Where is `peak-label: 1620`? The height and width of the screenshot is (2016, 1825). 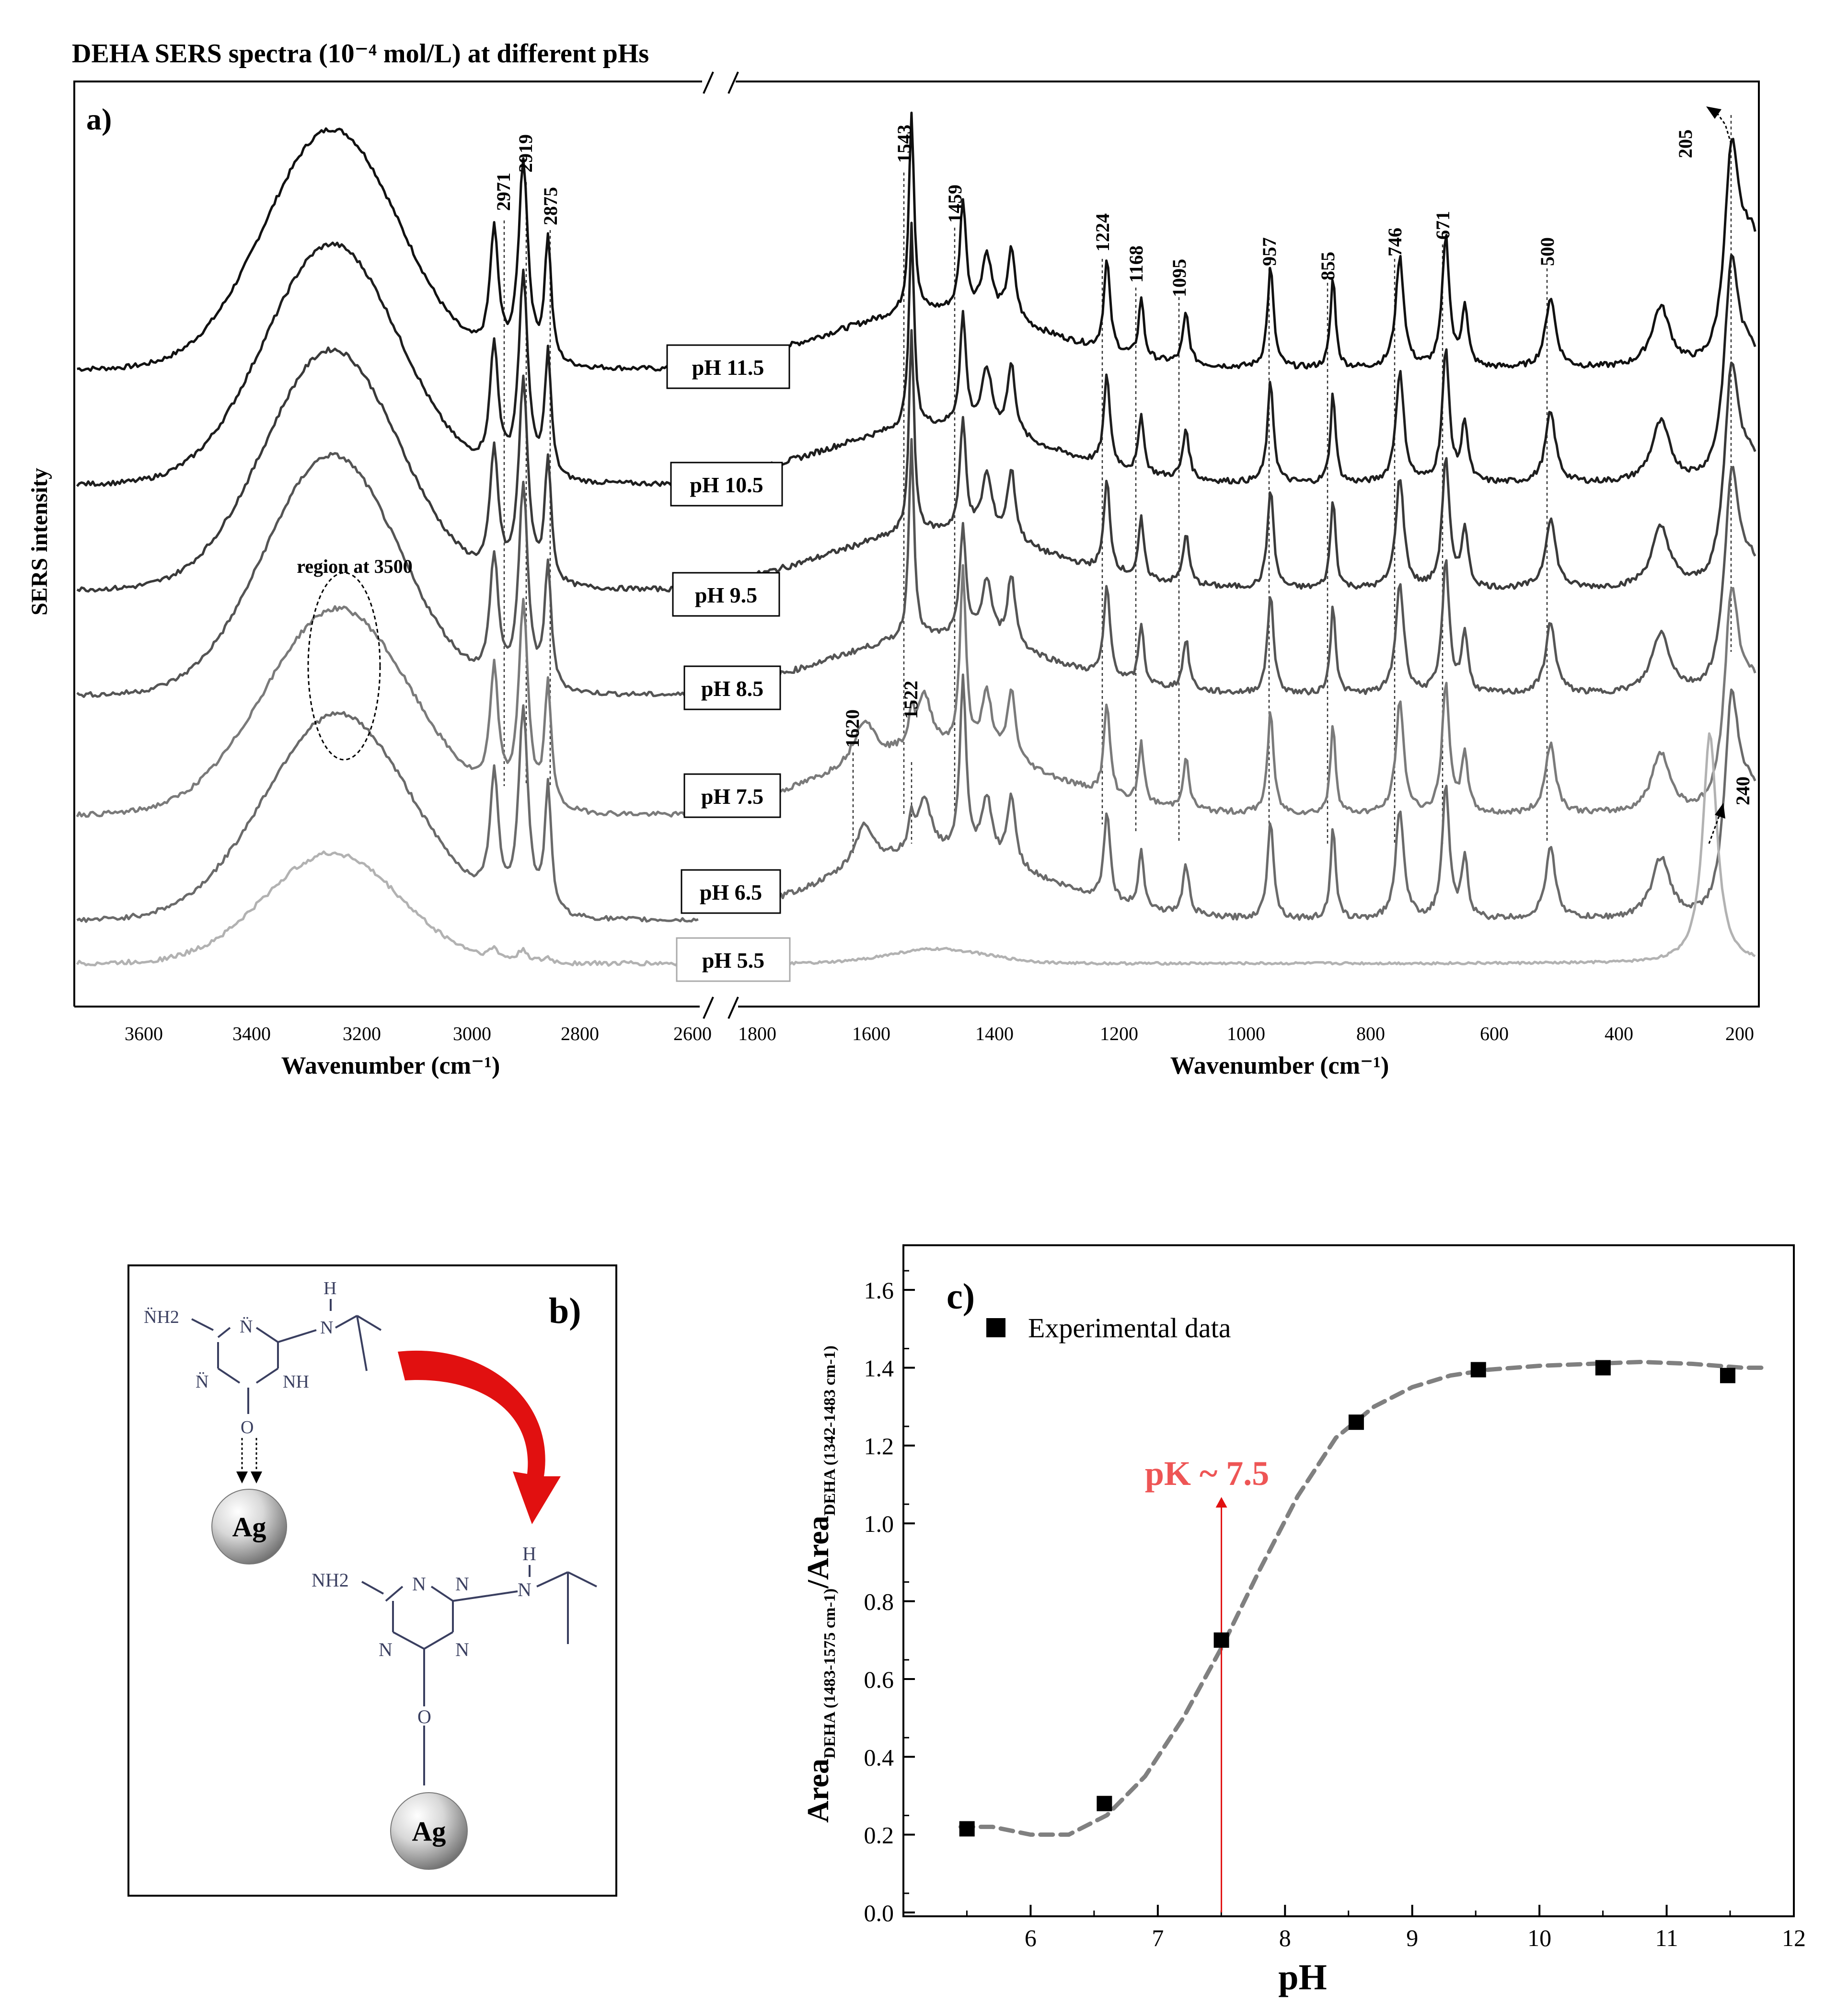 peak-label: 1620 is located at coordinates (852, 728).